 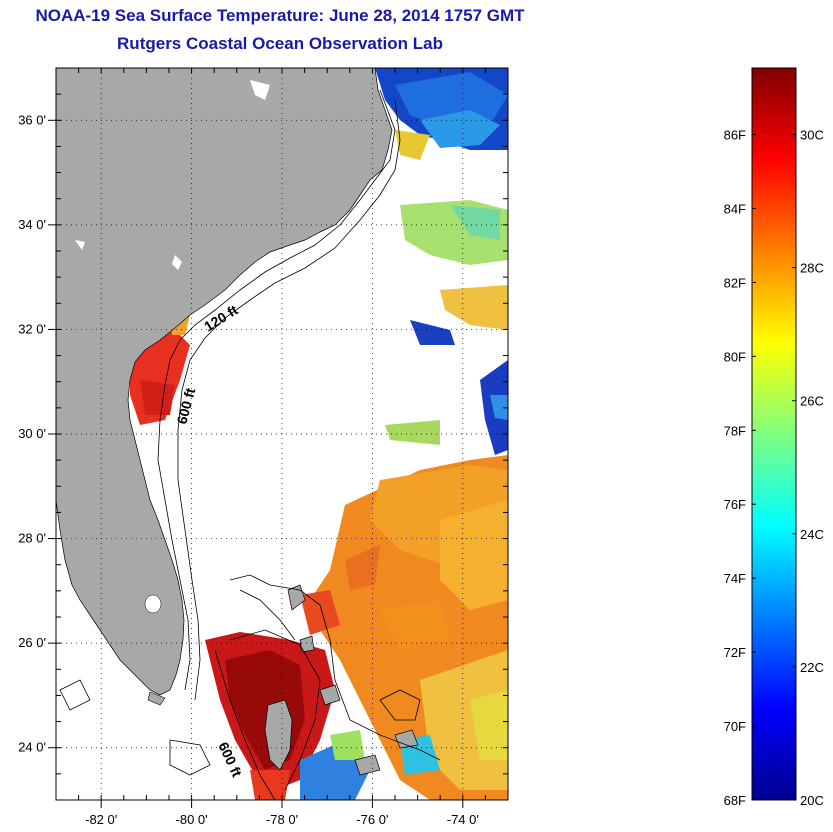 What do you see at coordinates (735, 800) in the screenshot?
I see `colorbar-f-label: 68F` at bounding box center [735, 800].